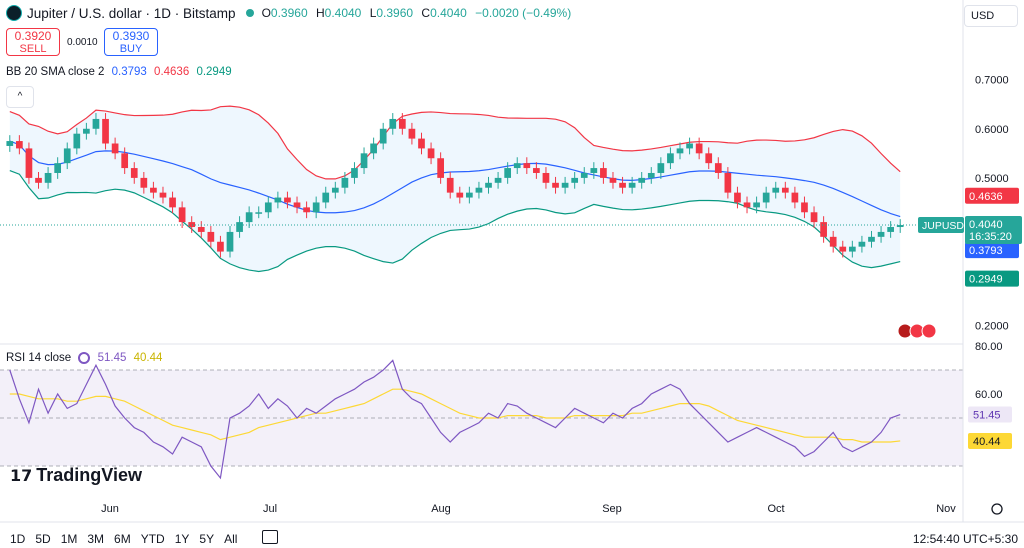  Describe the element at coordinates (775, 509) in the screenshot. I see `time-tick-label: Oct` at that location.